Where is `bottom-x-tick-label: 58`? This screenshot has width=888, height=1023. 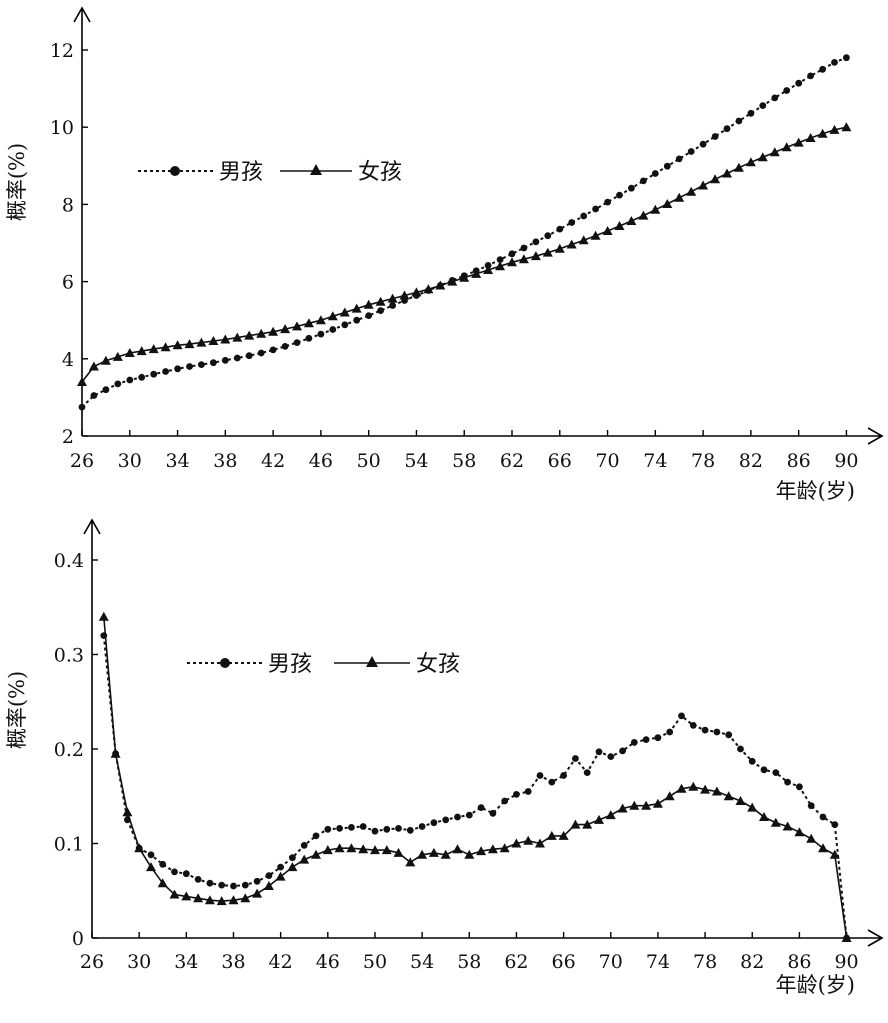
bottom-x-tick-label: 58 is located at coordinates (469, 962).